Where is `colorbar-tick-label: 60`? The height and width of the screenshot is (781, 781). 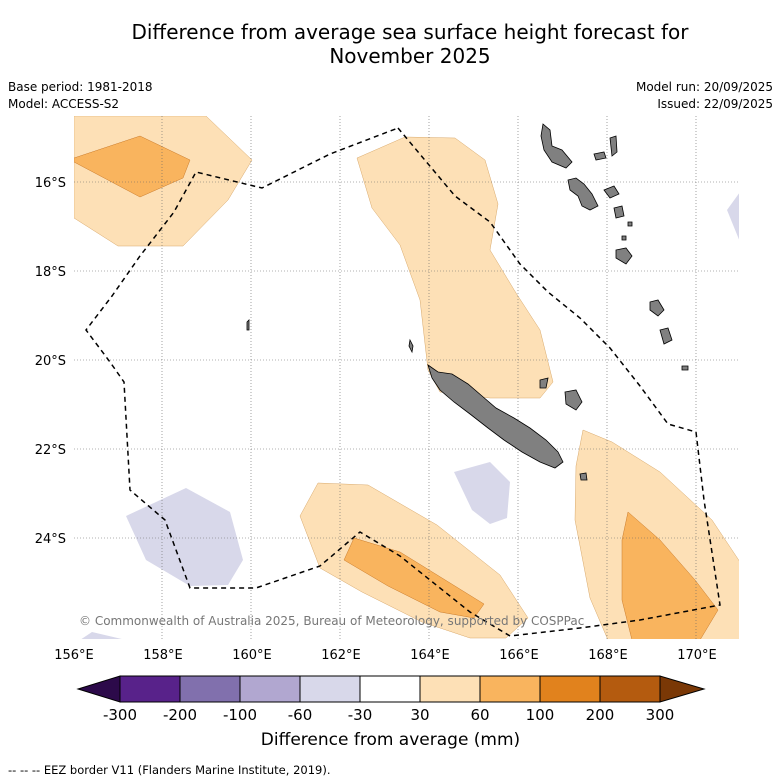 colorbar-tick-label: 60 is located at coordinates (479, 715).